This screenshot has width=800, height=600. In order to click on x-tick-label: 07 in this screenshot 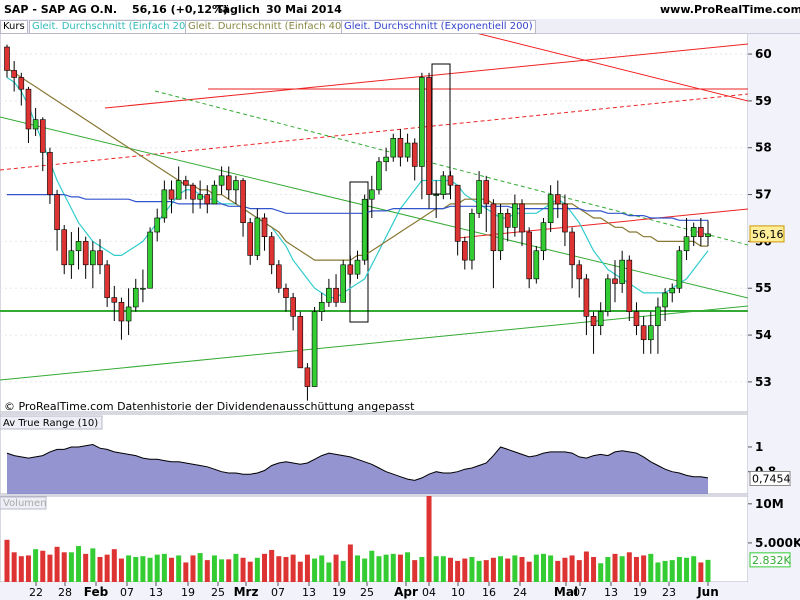, I will do `click(278, 592)`.